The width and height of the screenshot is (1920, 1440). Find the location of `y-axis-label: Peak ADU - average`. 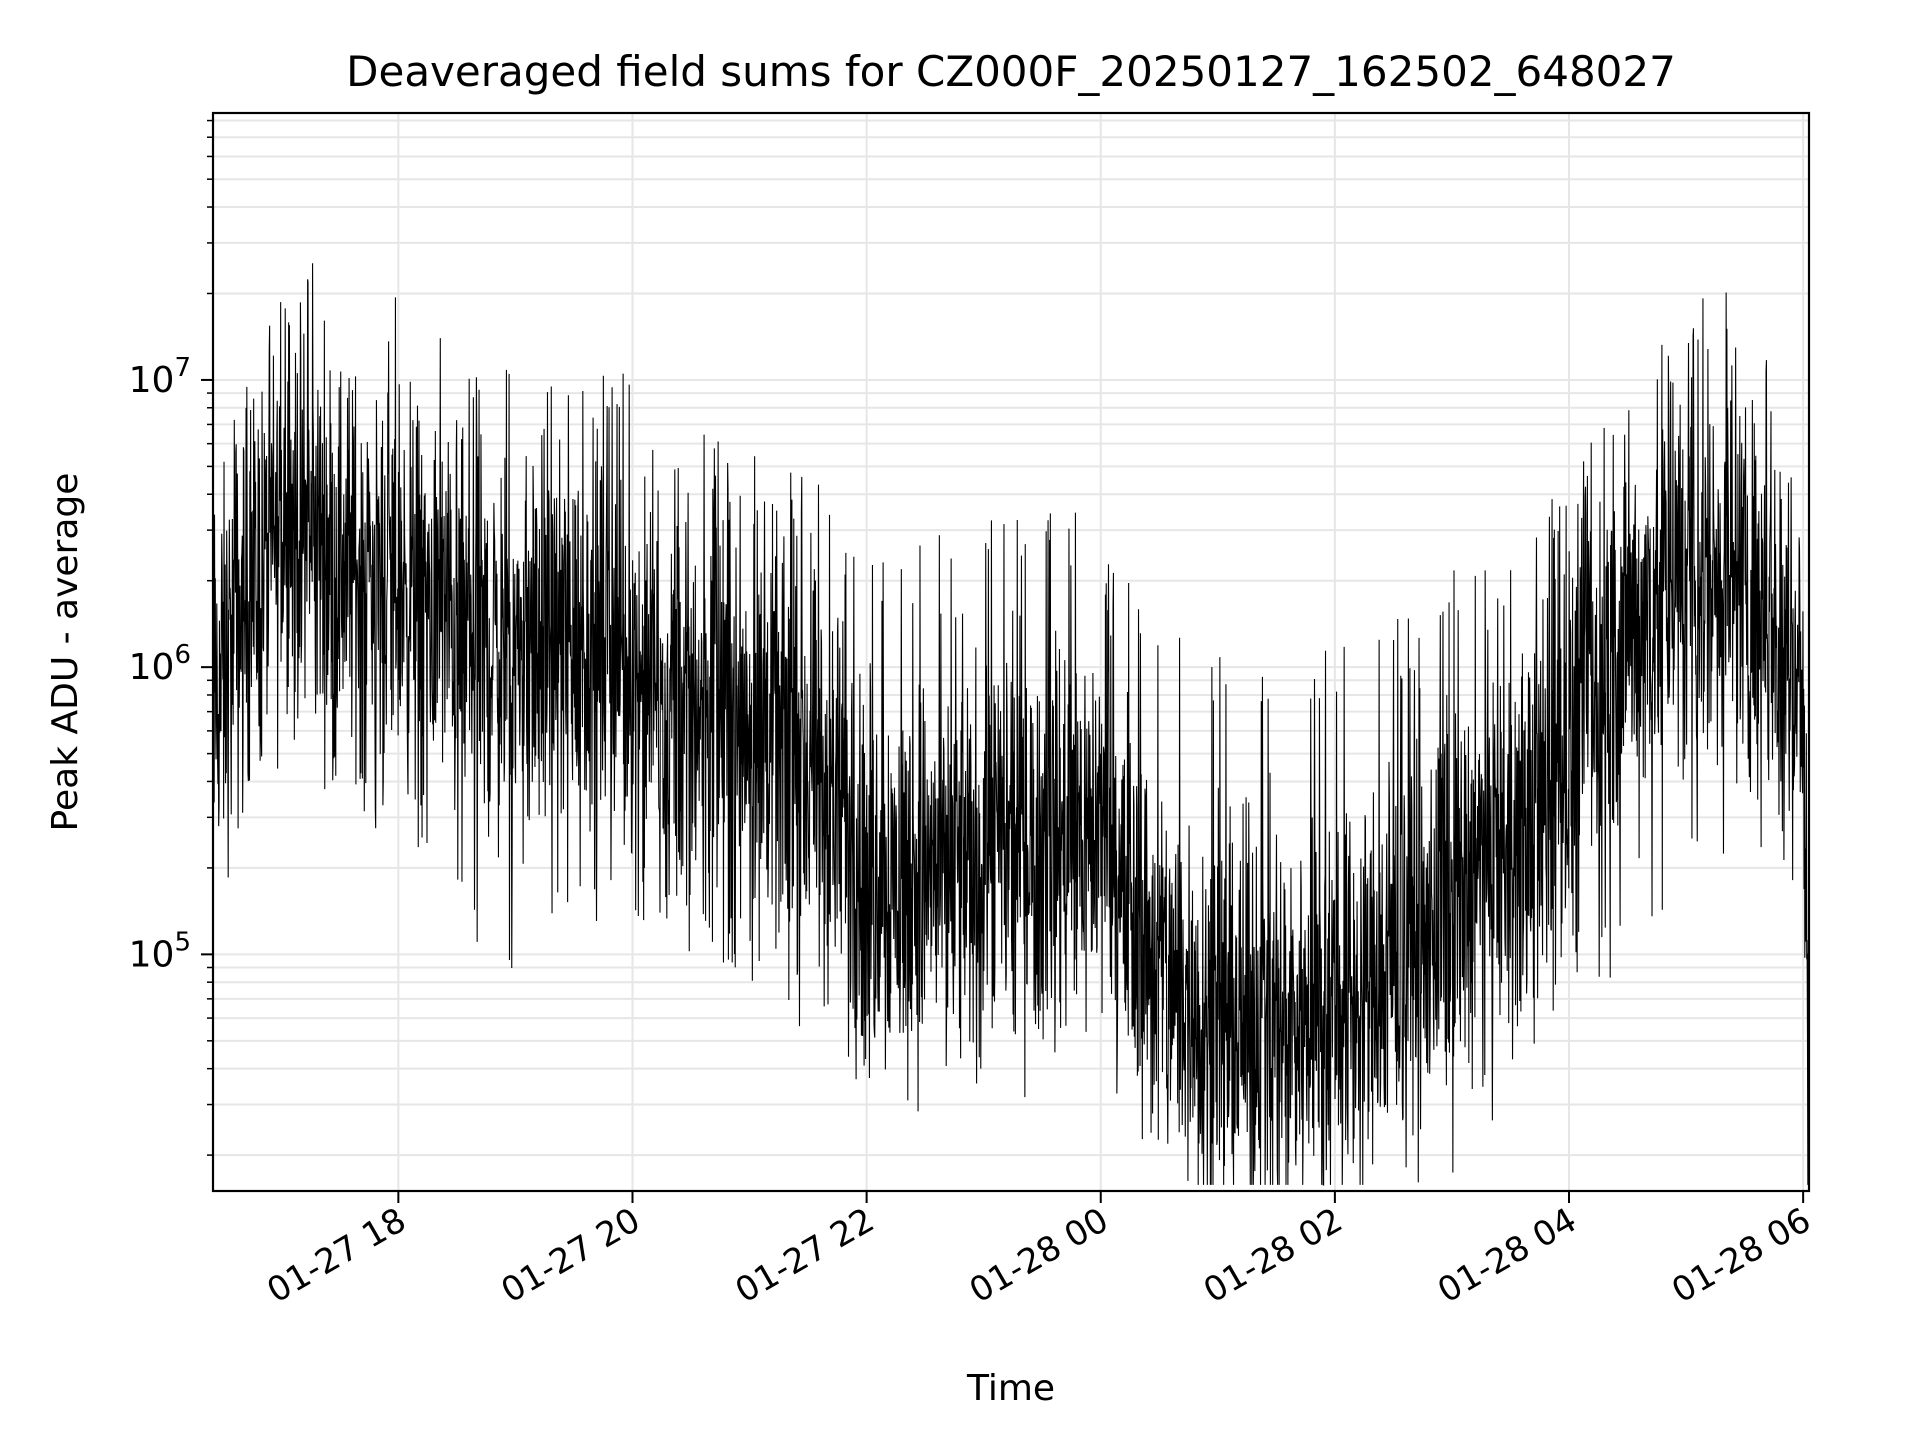

y-axis-label: Peak ADU - average is located at coordinates (65, 652).